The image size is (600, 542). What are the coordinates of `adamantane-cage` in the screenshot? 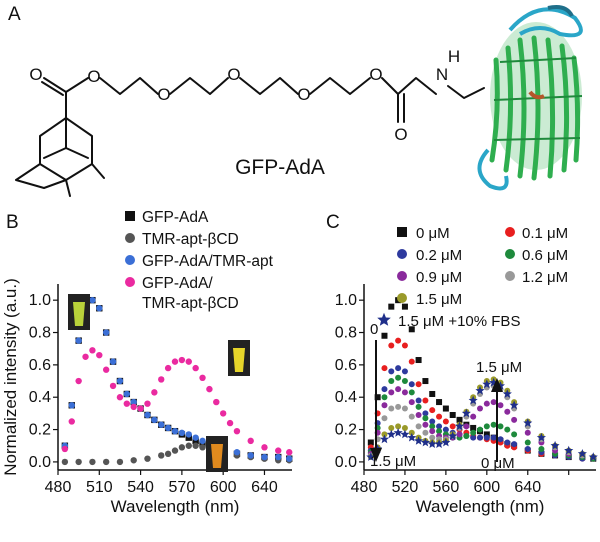 It's located at (60, 157).